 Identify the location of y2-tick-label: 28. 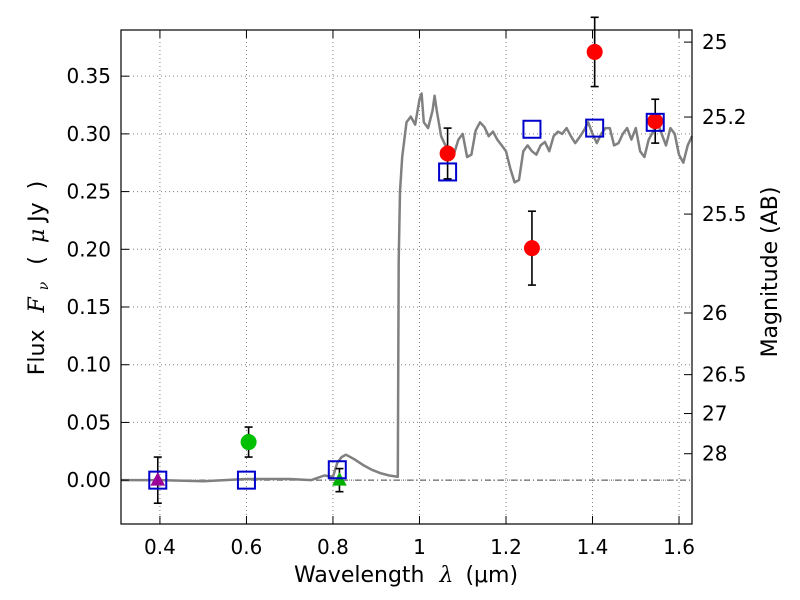
(714, 454).